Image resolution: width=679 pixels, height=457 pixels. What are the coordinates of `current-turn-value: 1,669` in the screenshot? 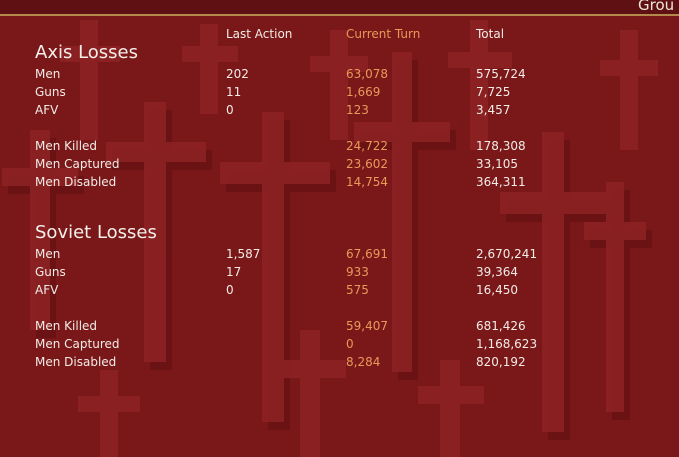 It's located at (363, 92).